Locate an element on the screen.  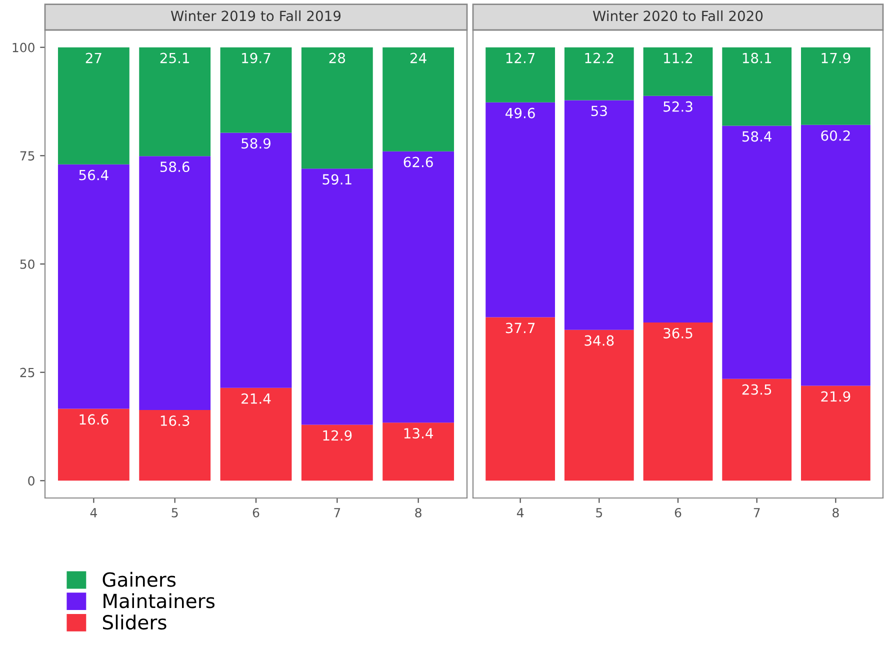
legend-label: Sliders is located at coordinates (134, 622).